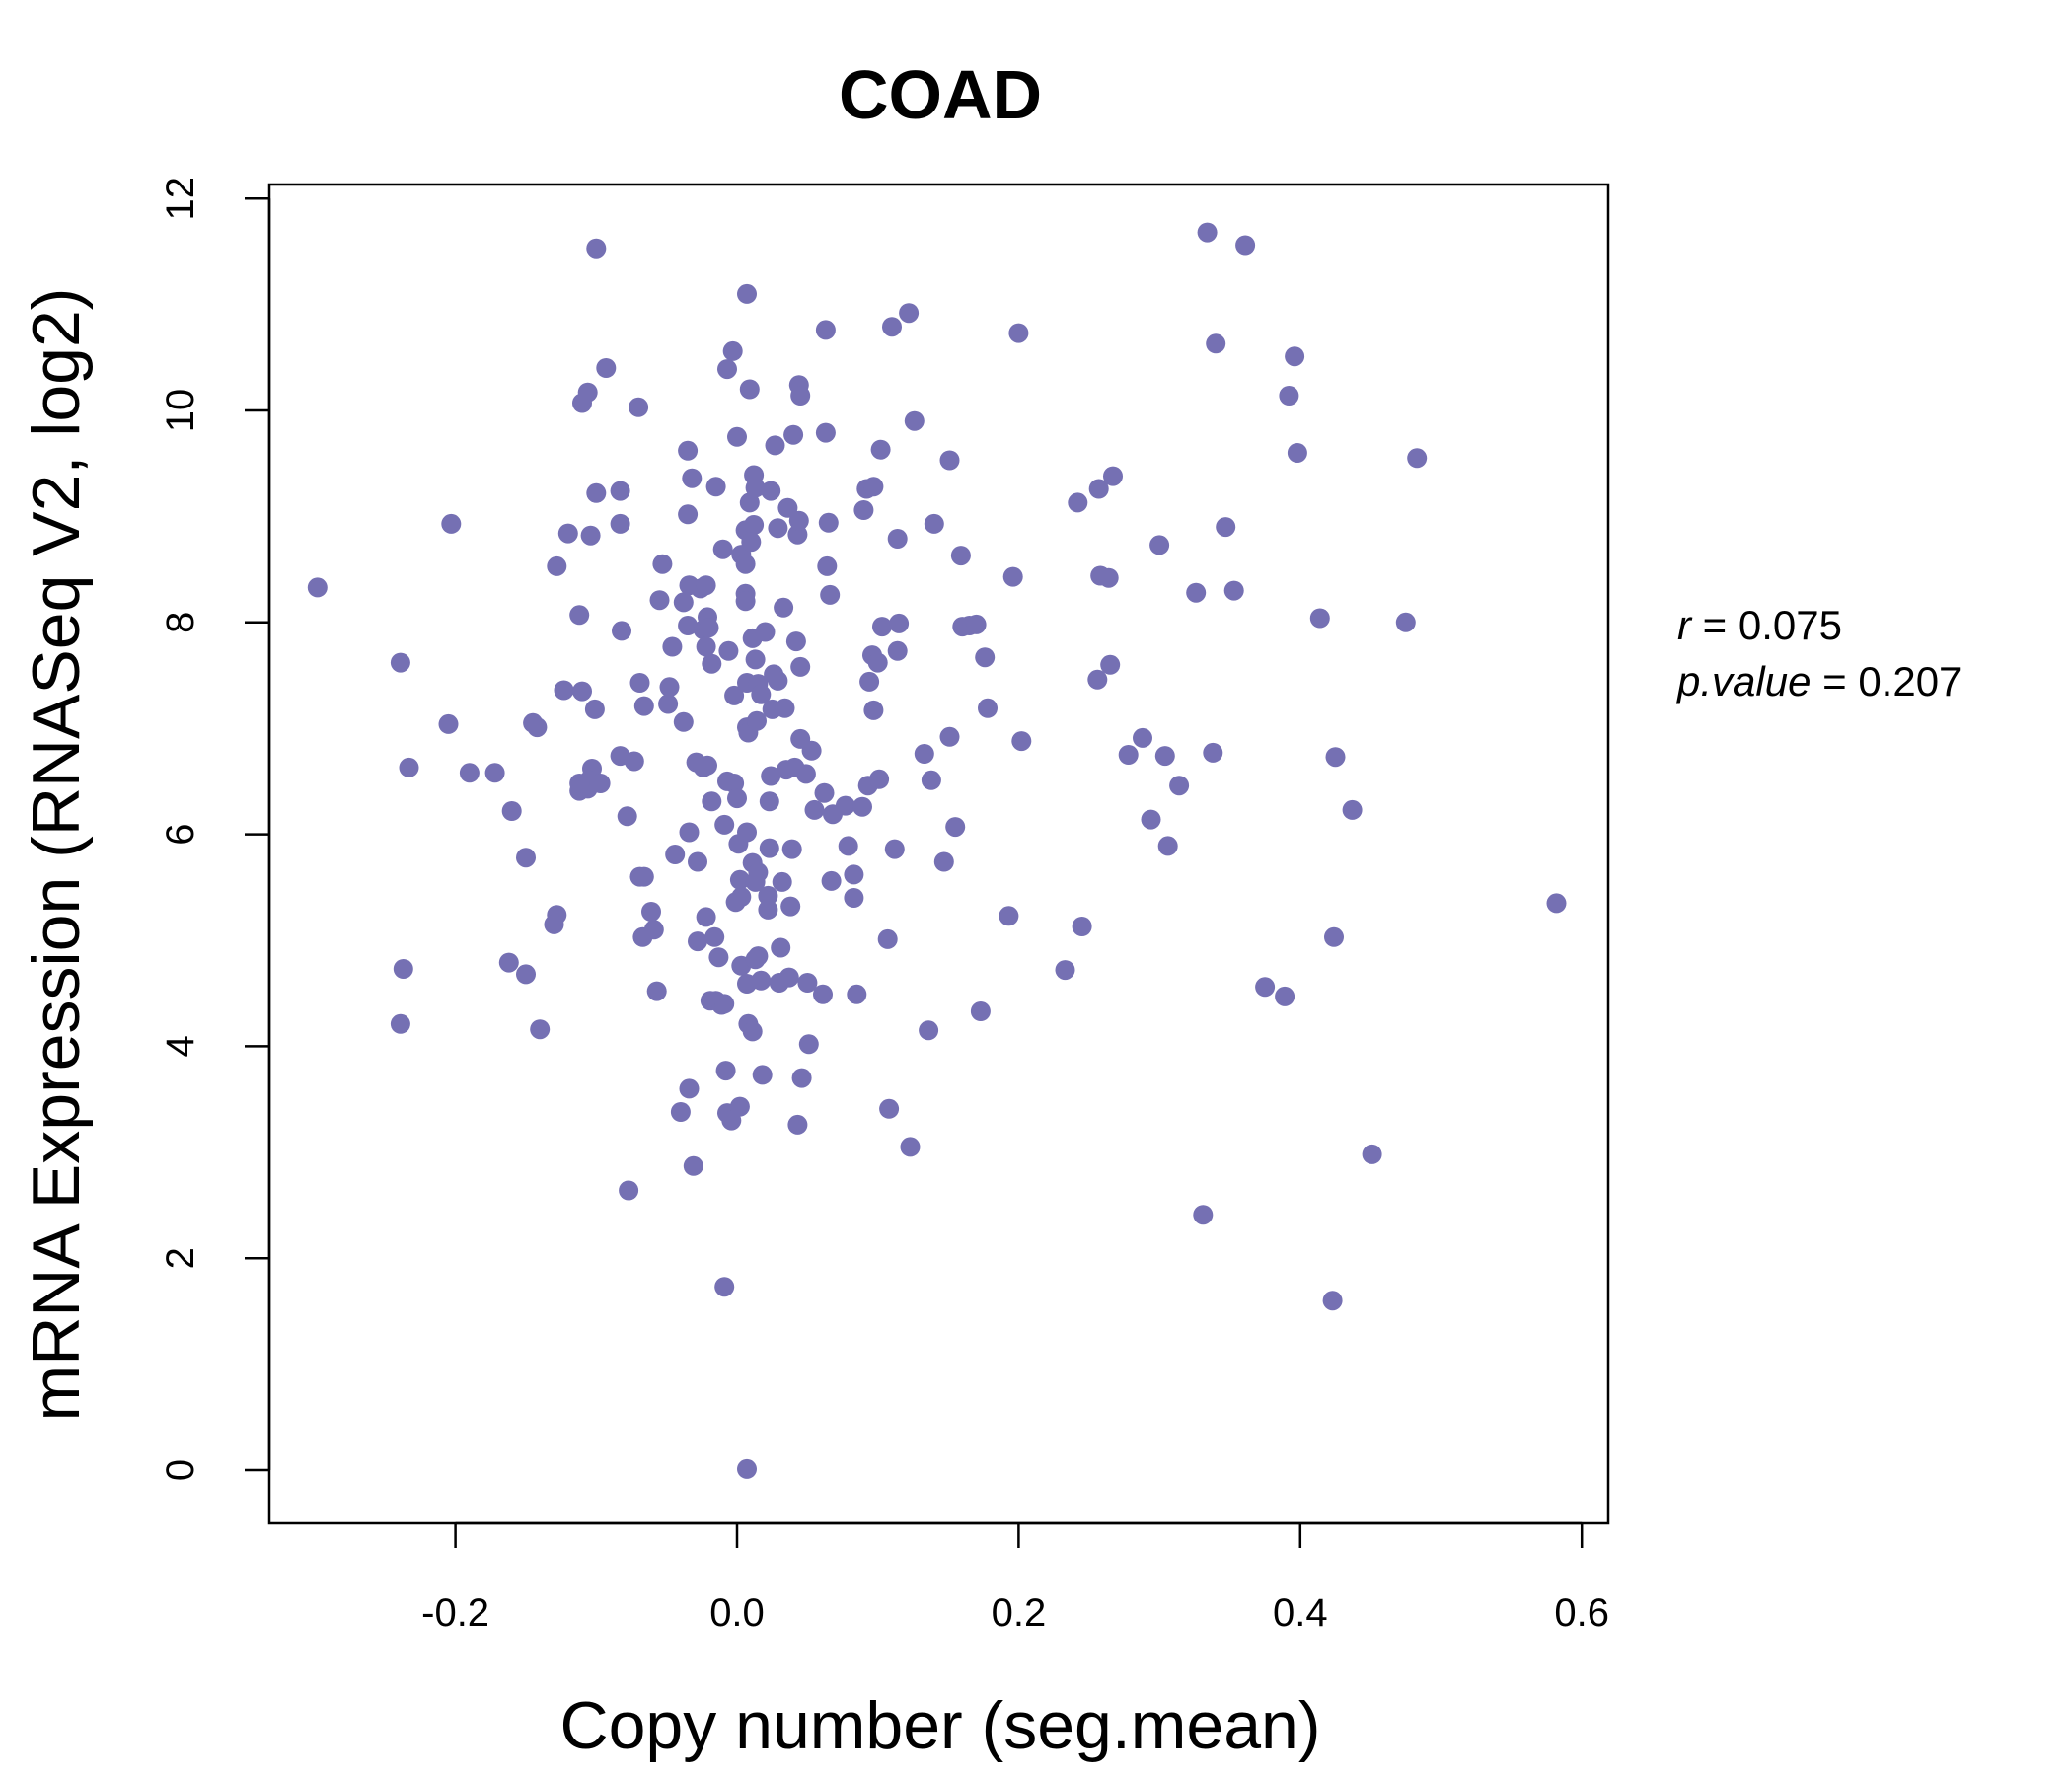 The image size is (2072, 1776). Describe the element at coordinates (180, 411) in the screenshot. I see `y-tick-label: 10` at that location.